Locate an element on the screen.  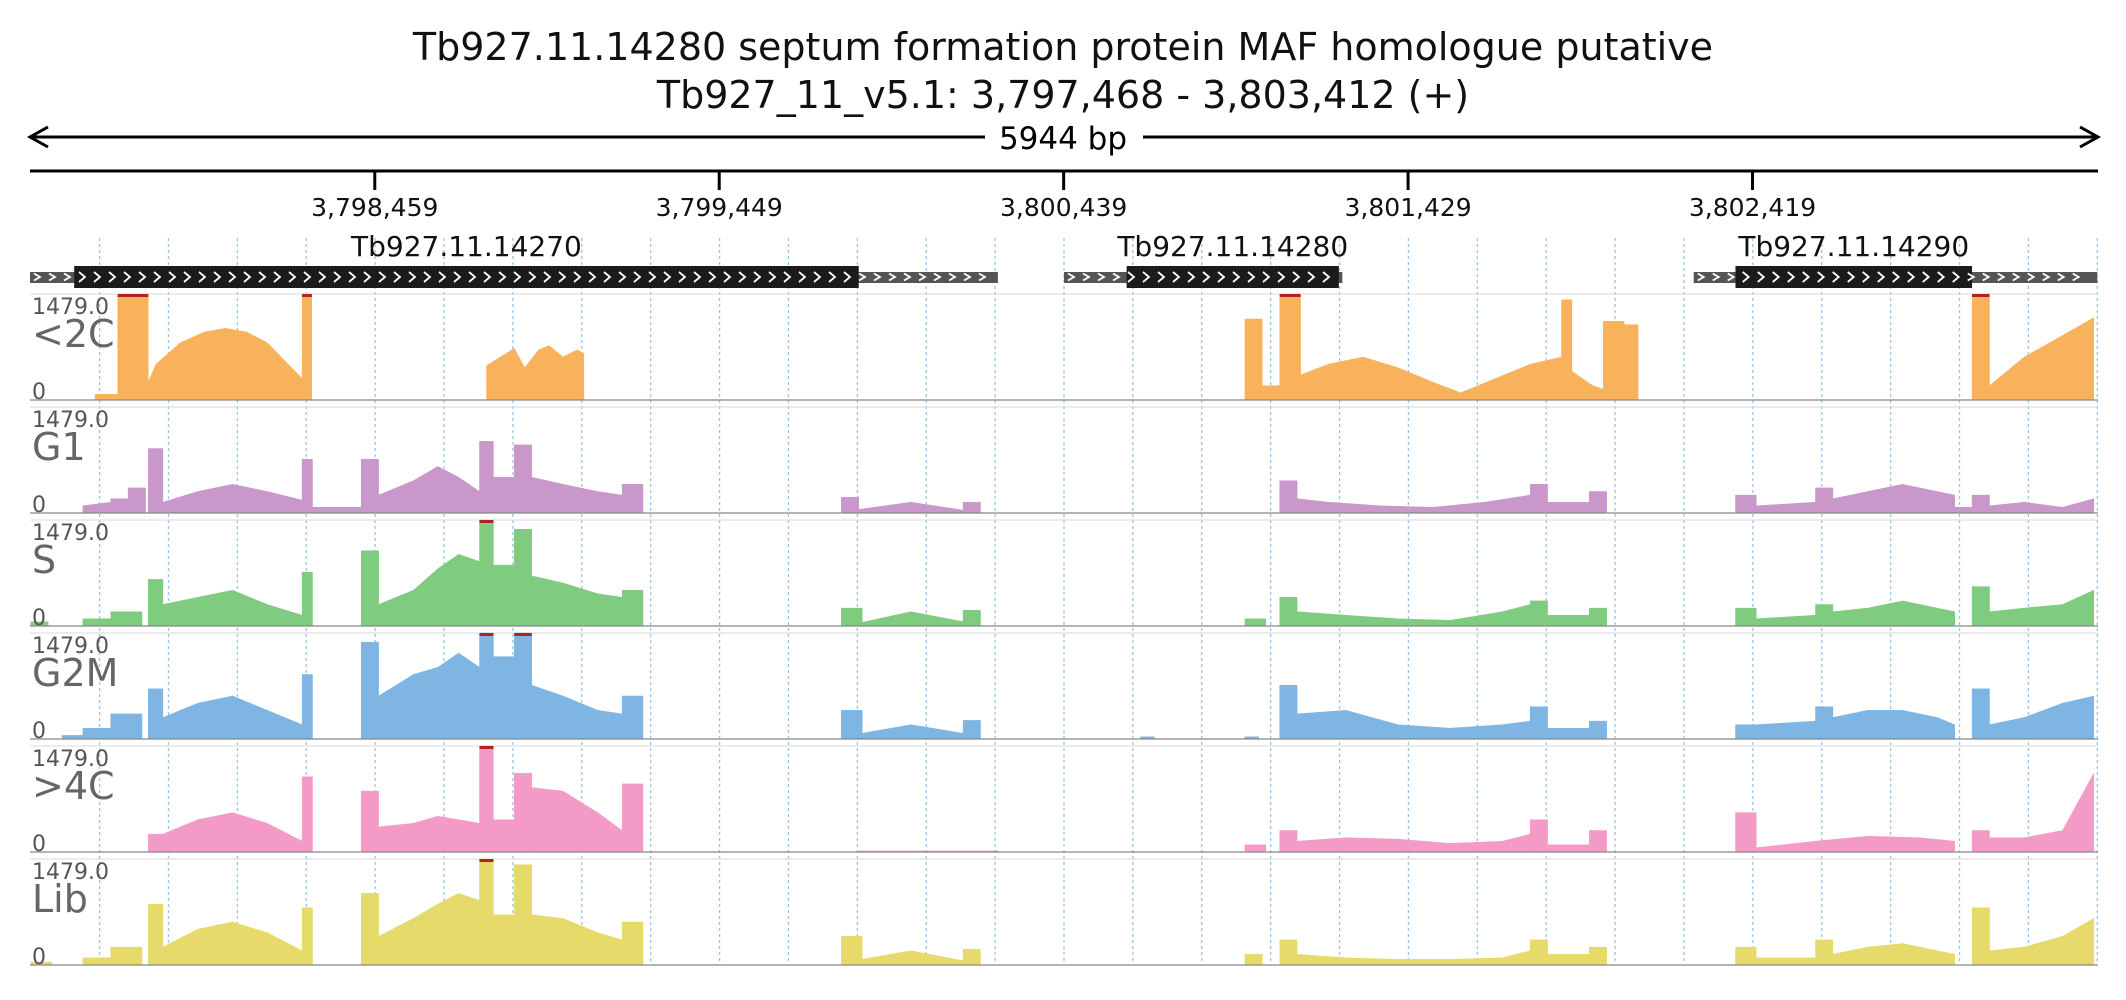
track-name: <2C is located at coordinates (73, 334).